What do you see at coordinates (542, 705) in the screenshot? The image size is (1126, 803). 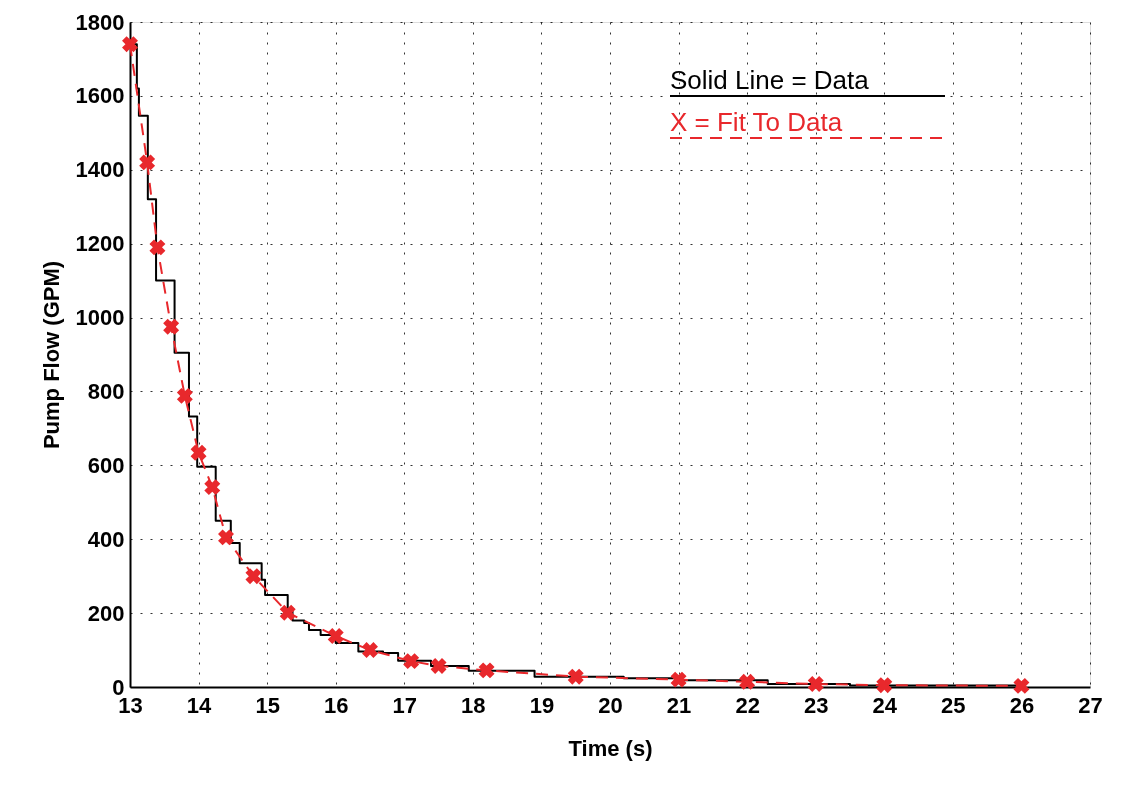 I see `x-tick-label: 19` at bounding box center [542, 705].